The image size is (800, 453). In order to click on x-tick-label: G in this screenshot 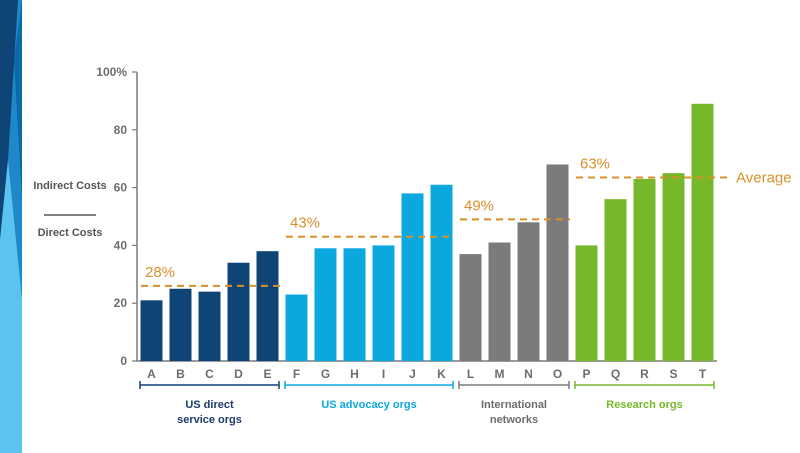, I will do `click(325, 374)`.